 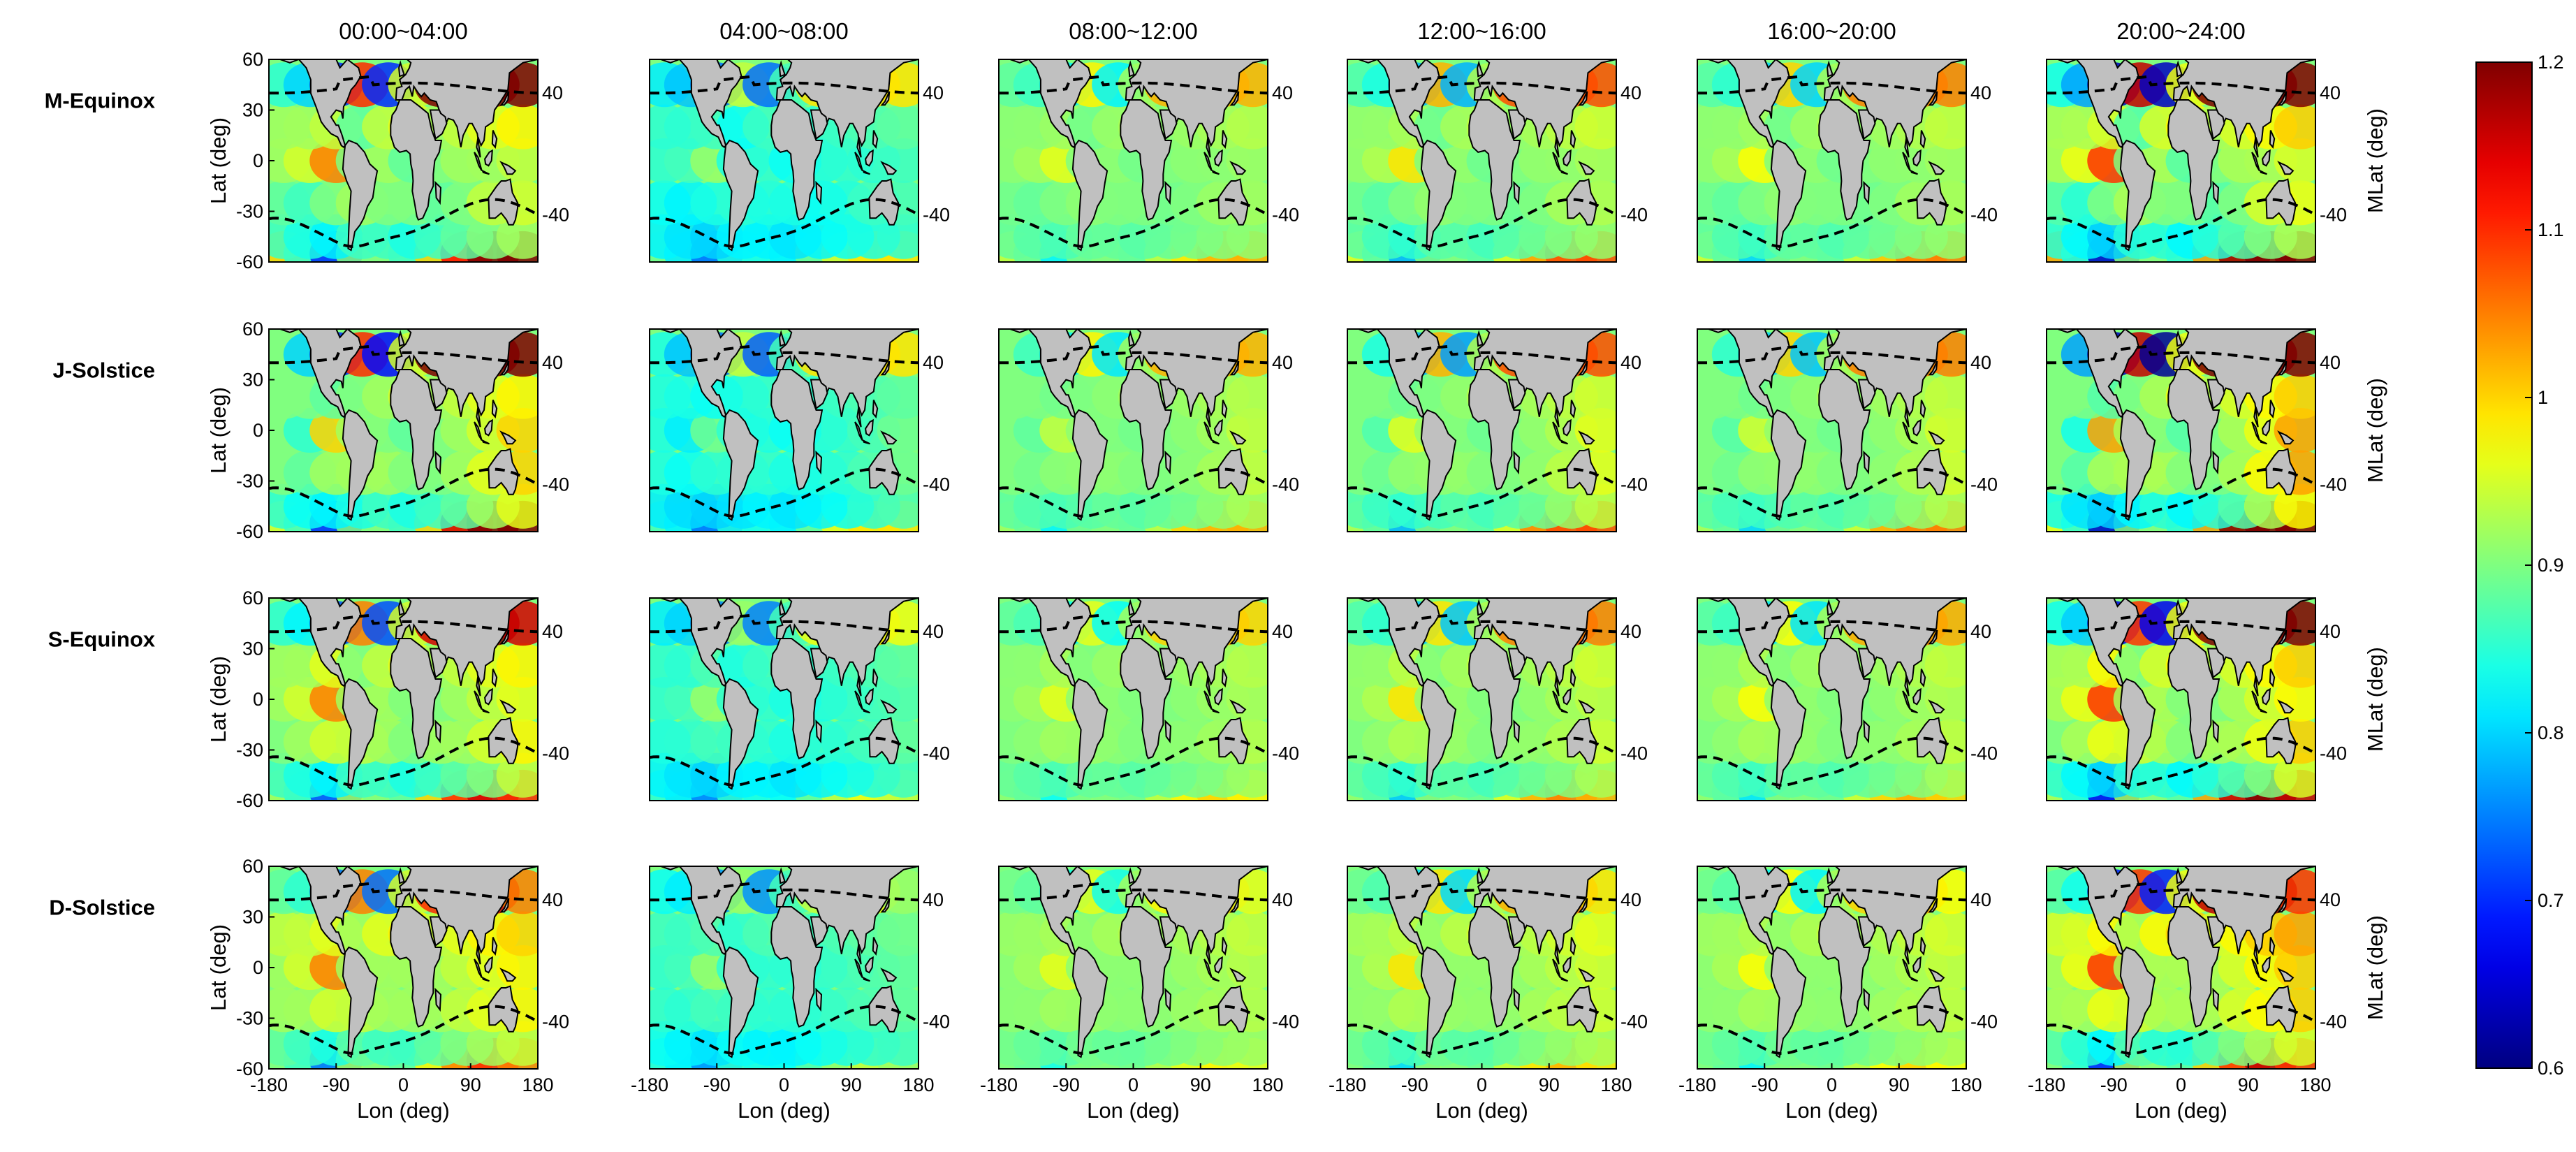 What do you see at coordinates (1481, 623) in the screenshot?
I see `mlat-line` at bounding box center [1481, 623].